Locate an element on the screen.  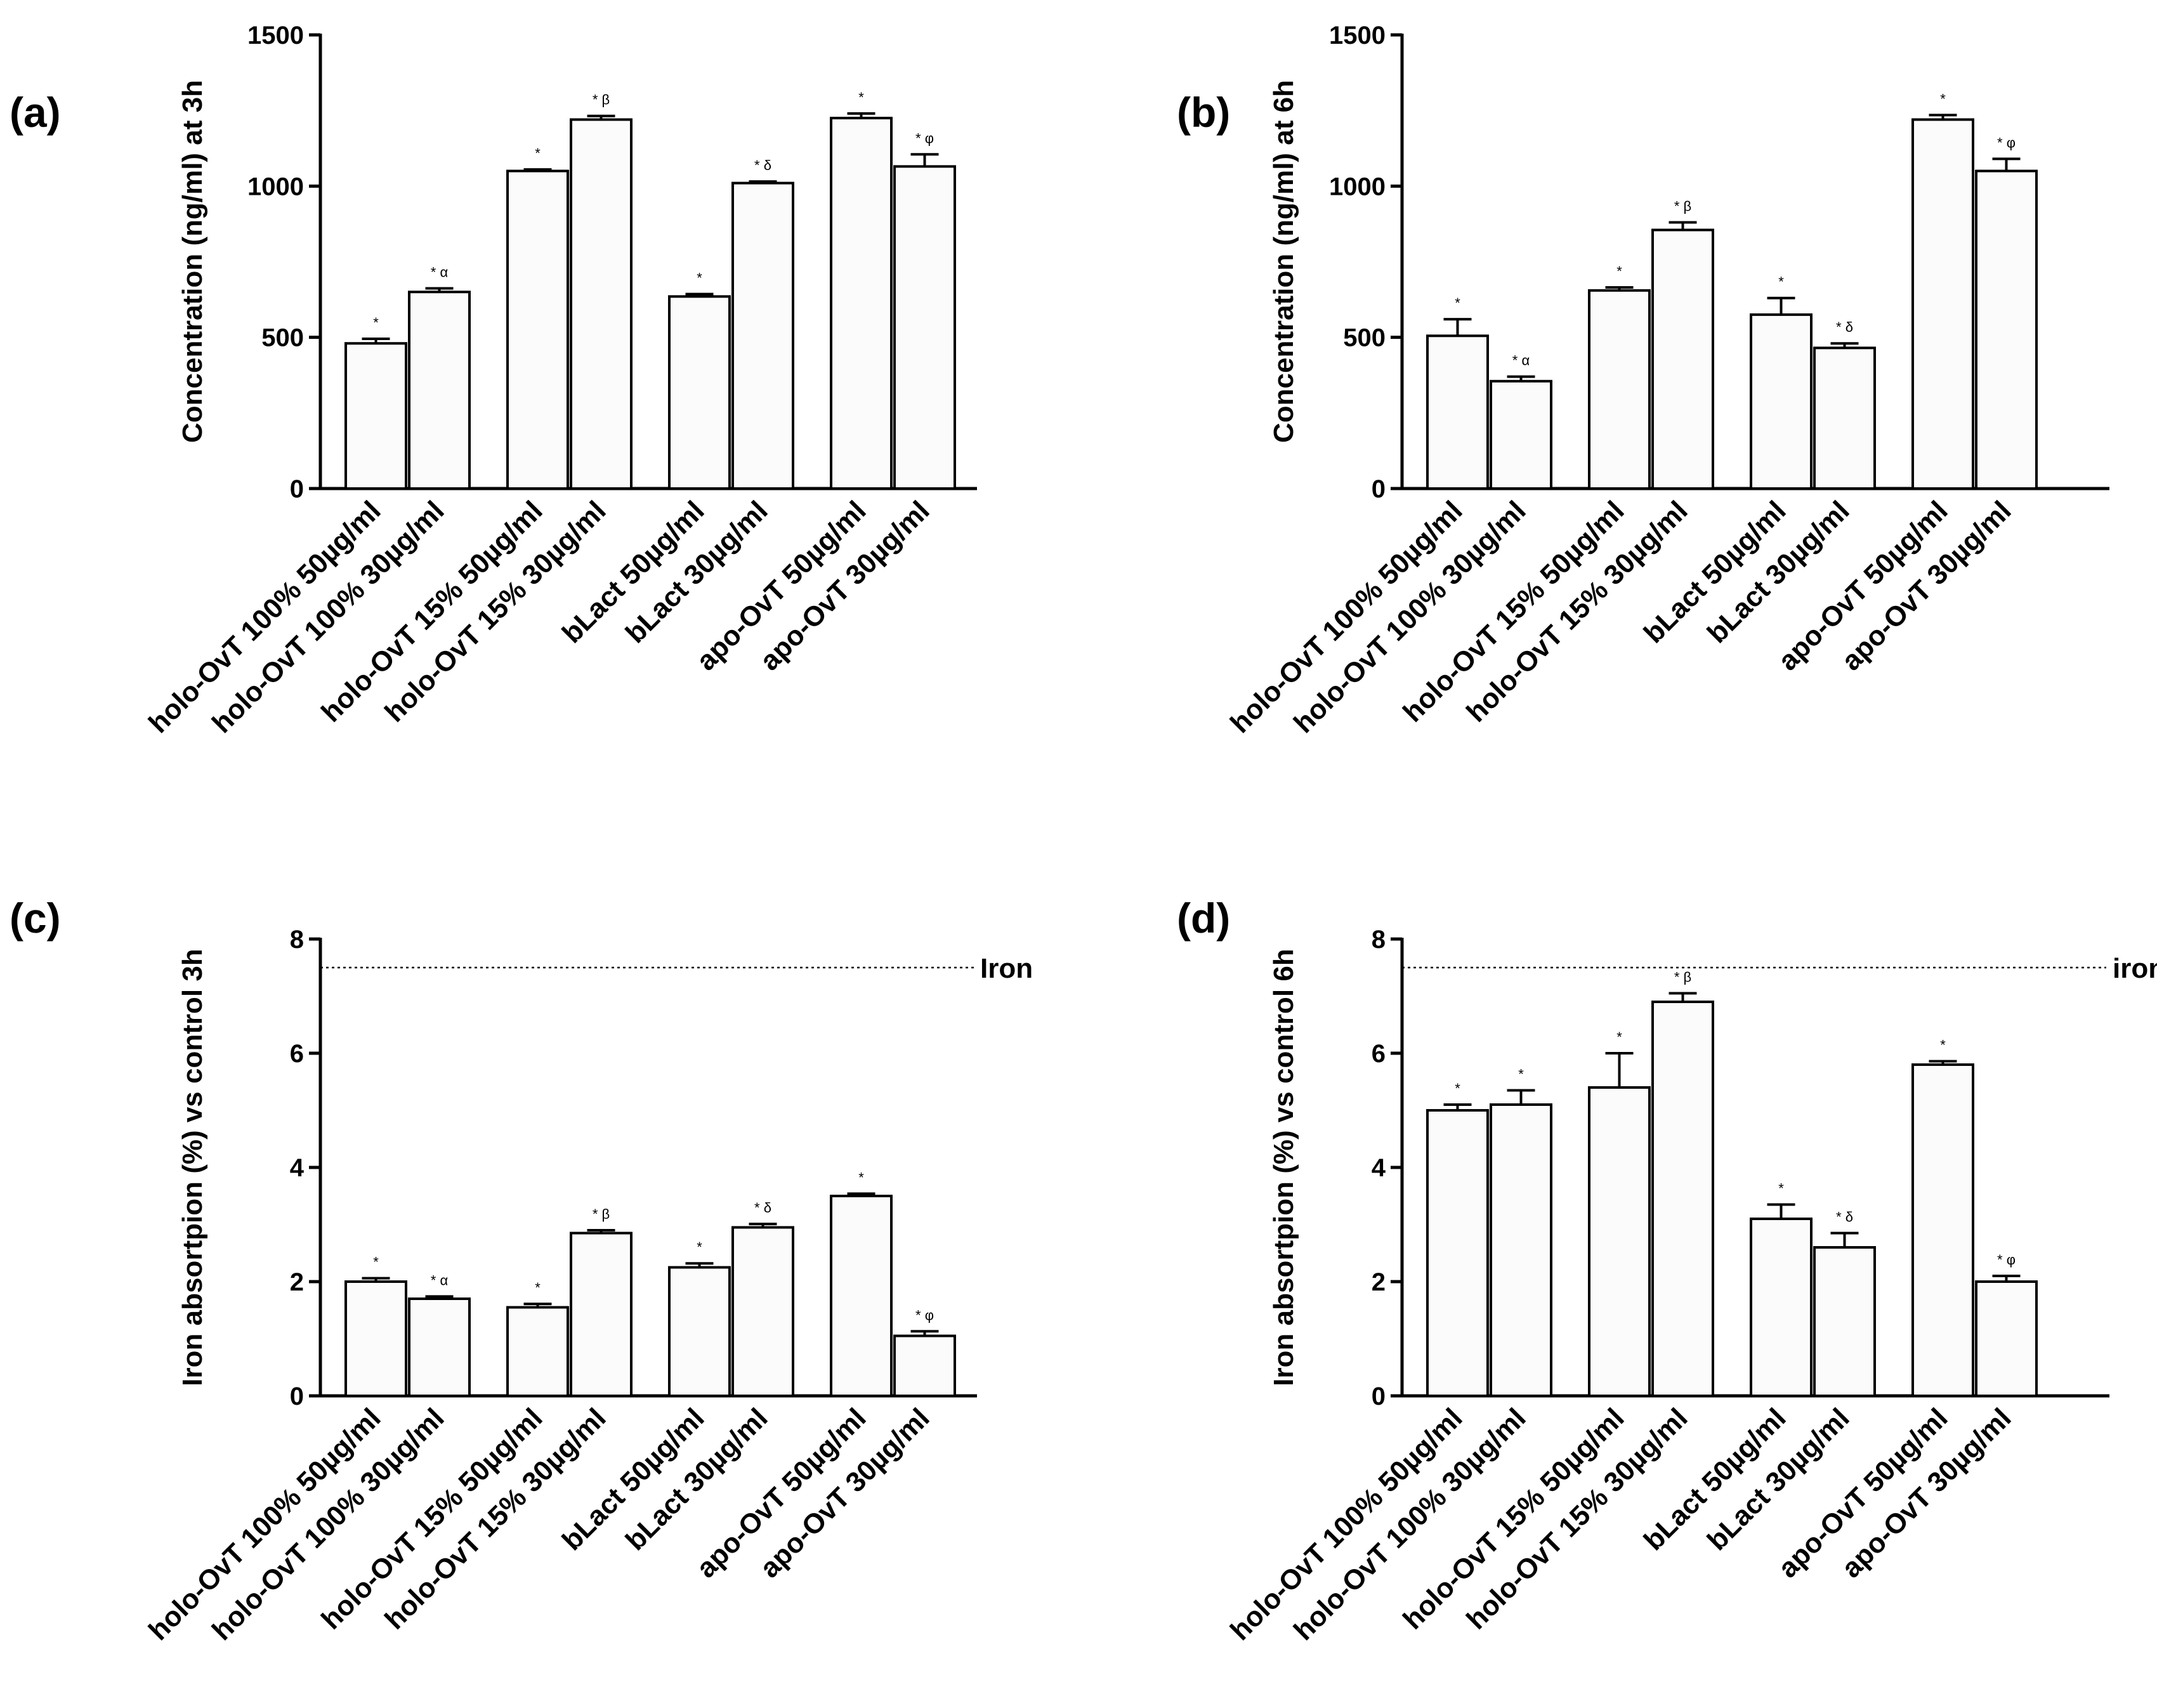
y-axis-label: Iron absortpion (%) vs control 3h is located at coordinates (192, 1167).